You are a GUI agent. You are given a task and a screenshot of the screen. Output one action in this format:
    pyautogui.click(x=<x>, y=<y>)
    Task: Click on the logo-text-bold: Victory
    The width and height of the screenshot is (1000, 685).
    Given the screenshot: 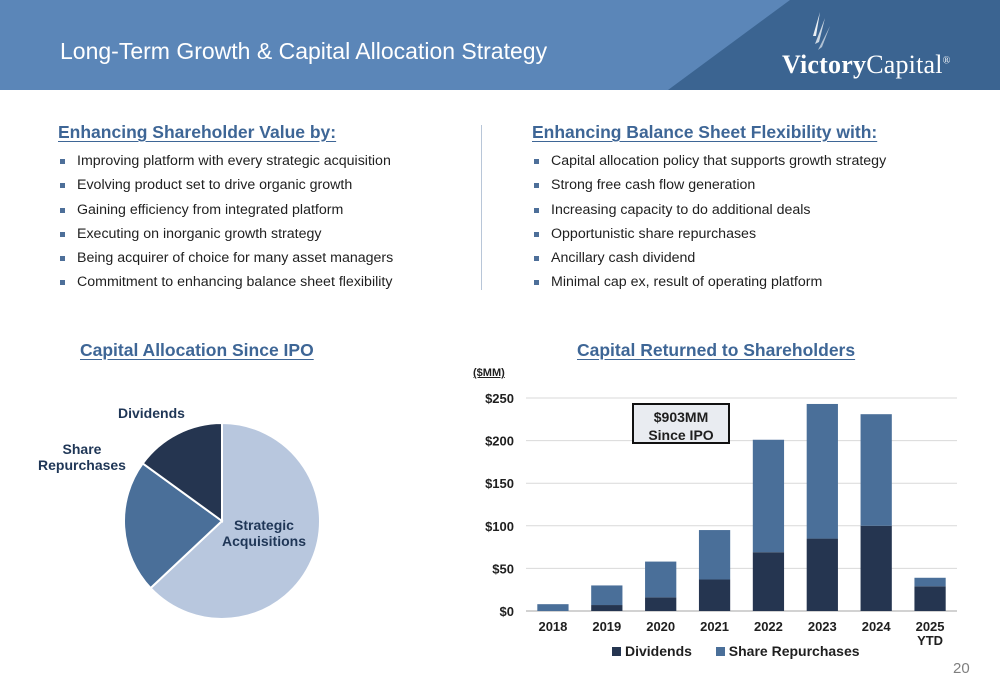 What is the action you would take?
    pyautogui.click(x=824, y=64)
    